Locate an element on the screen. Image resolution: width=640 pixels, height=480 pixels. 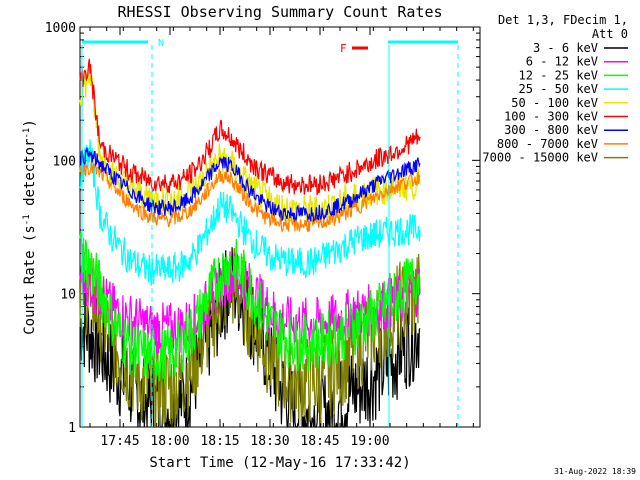
legend-label-7: 300 - 800 keV is located at coordinates (551, 130).